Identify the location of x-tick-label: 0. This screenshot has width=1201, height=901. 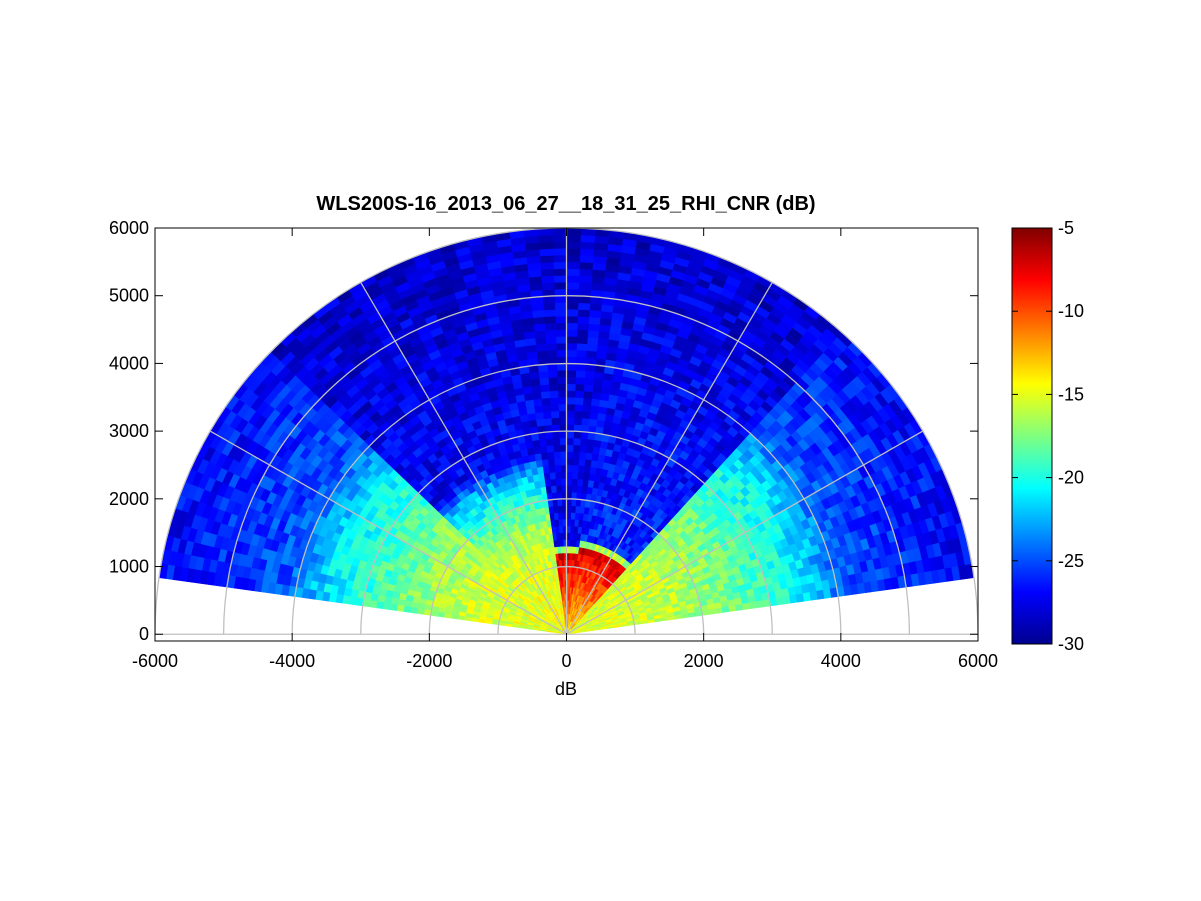
(566, 661).